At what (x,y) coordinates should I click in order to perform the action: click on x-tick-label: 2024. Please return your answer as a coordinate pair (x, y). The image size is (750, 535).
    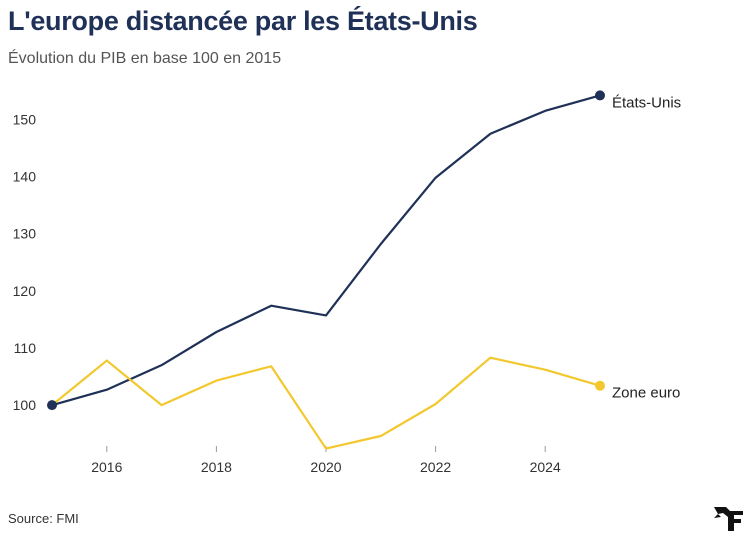
    Looking at the image, I should click on (545, 467).